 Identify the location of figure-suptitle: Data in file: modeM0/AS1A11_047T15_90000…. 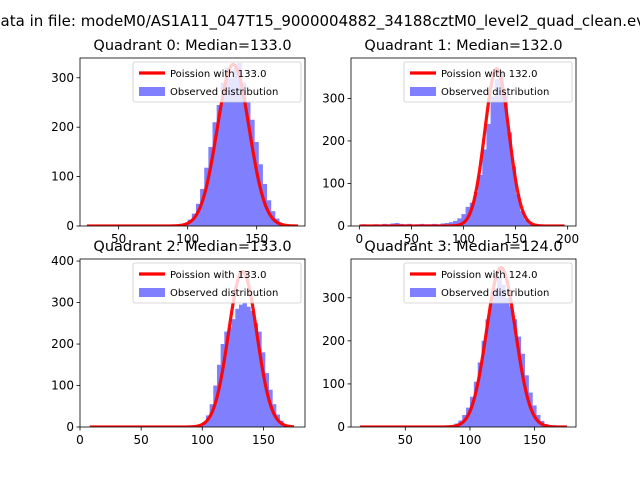
(320, 21).